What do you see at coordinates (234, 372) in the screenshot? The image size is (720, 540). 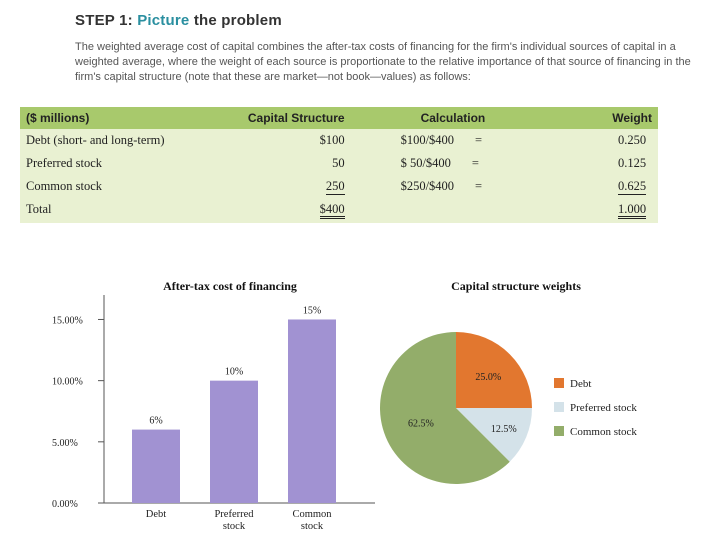 I see `bar-value-label: 10%` at bounding box center [234, 372].